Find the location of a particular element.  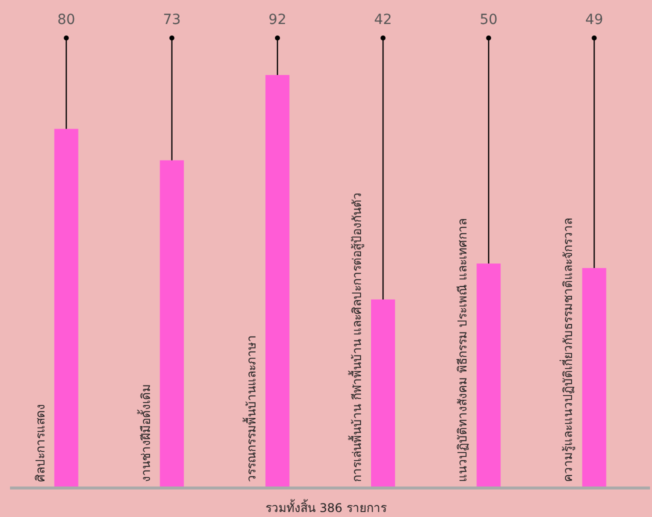

x-tick-label: ศิลปะการแสดง is located at coordinates (40, 443).